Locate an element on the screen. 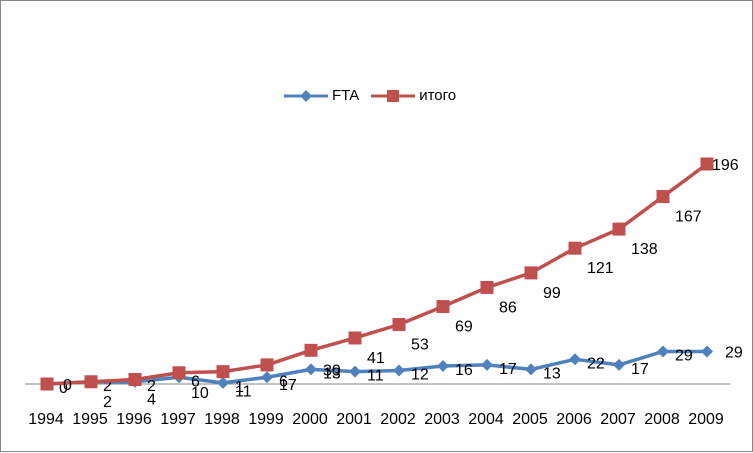 The width and height of the screenshot is (753, 453). data-label-total: 69 is located at coordinates (464, 327).